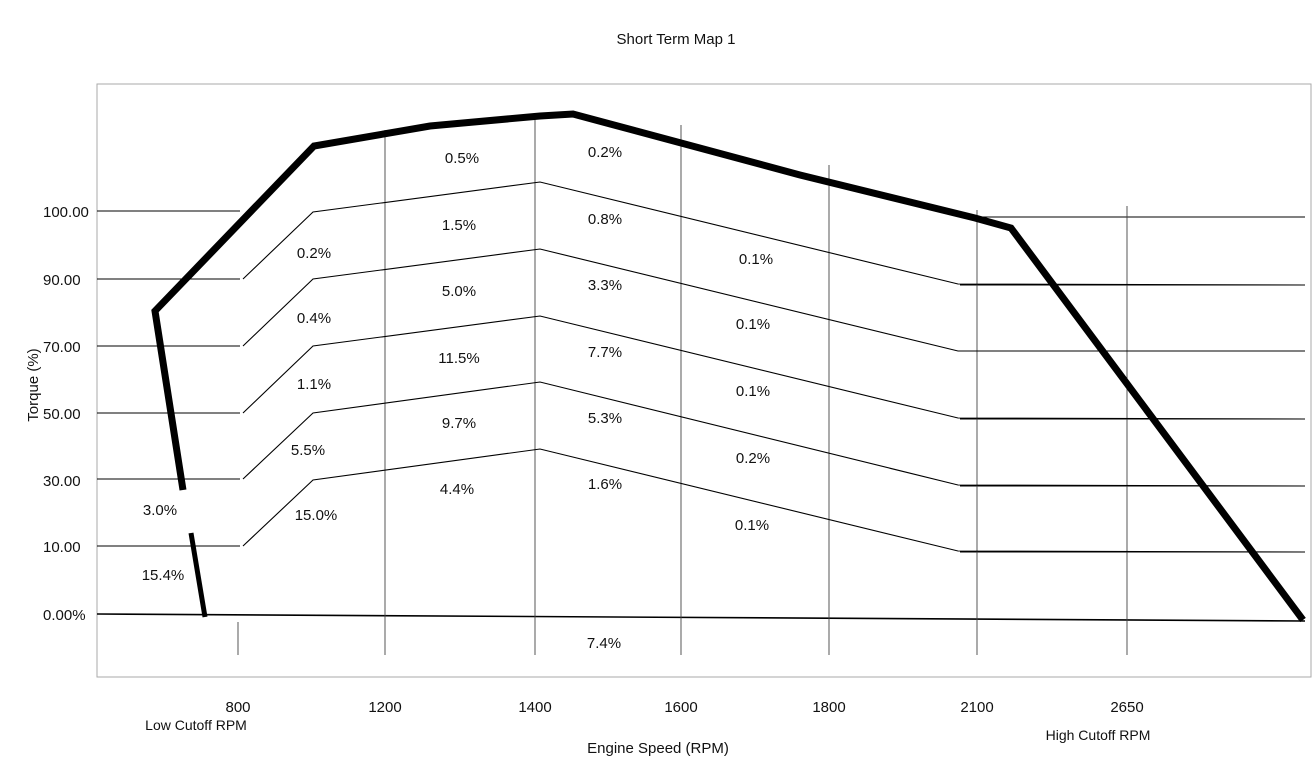 This screenshot has height=775, width=1315. Describe the element at coordinates (605, 285) in the screenshot. I see `cell-percentage-label: 3.3%` at that location.